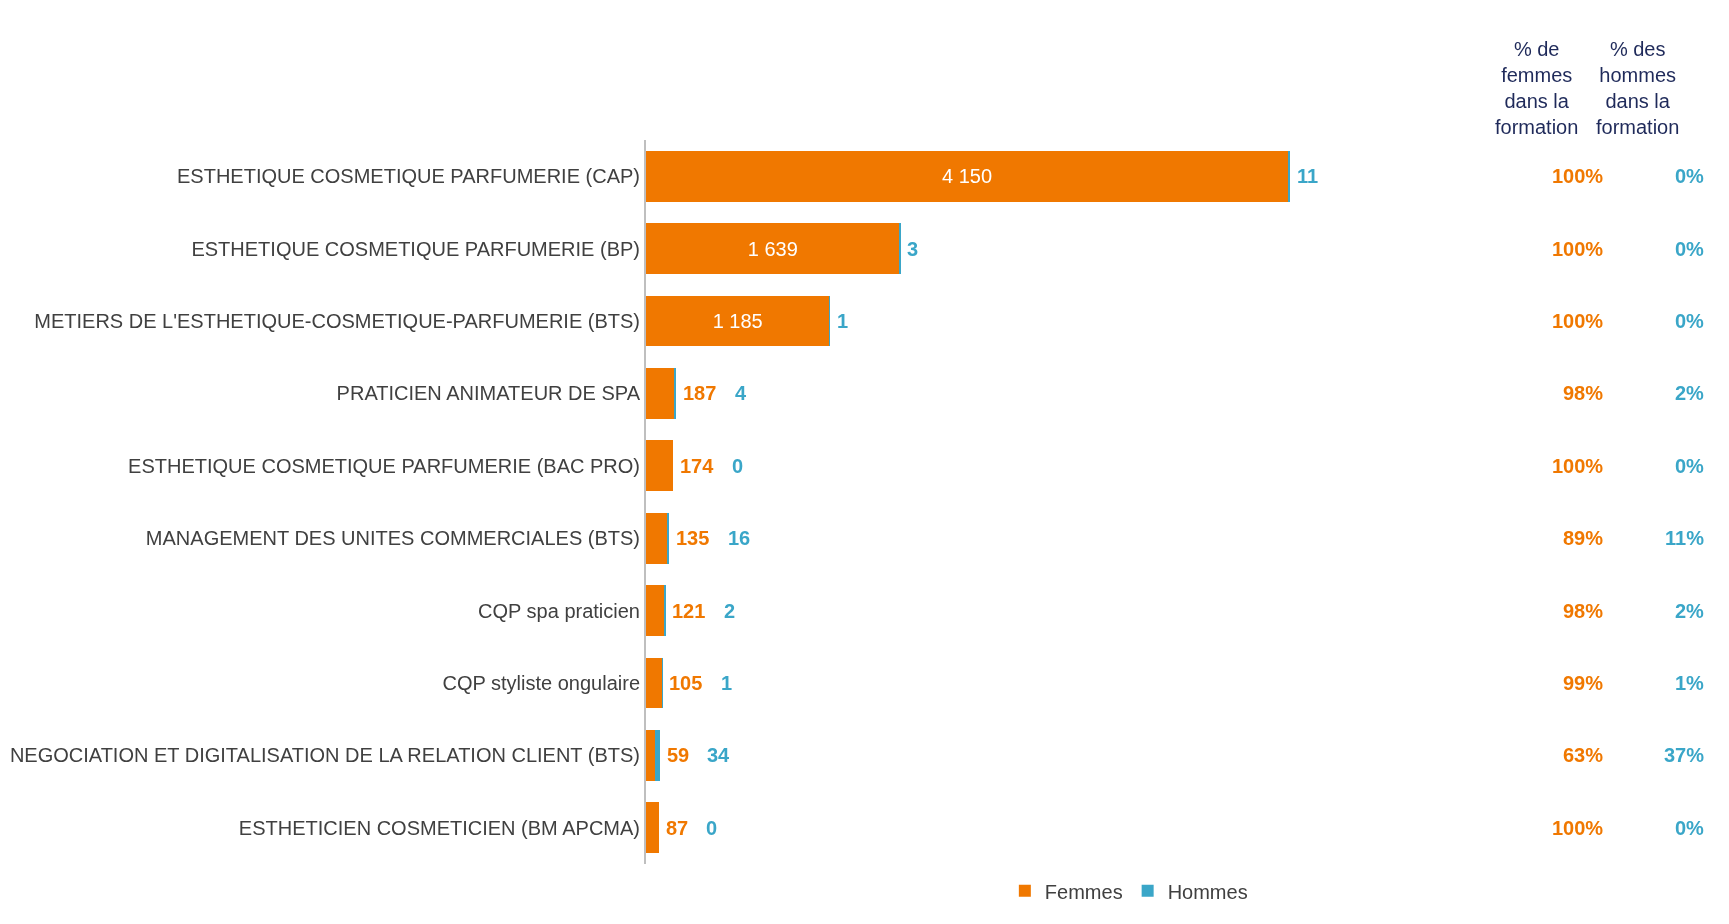  Describe the element at coordinates (337, 321) in the screenshot. I see `y-tick-label: METIERS DE L'ESTHETIQUE-COSMETIQUE-PARFUMERIE (BTS)` at that location.